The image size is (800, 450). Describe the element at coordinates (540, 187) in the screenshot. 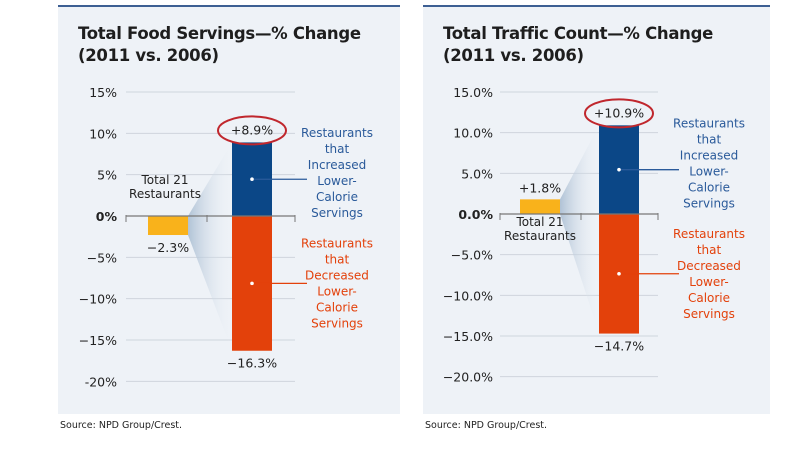

I see `total-value-label: +1.8%` at that location.